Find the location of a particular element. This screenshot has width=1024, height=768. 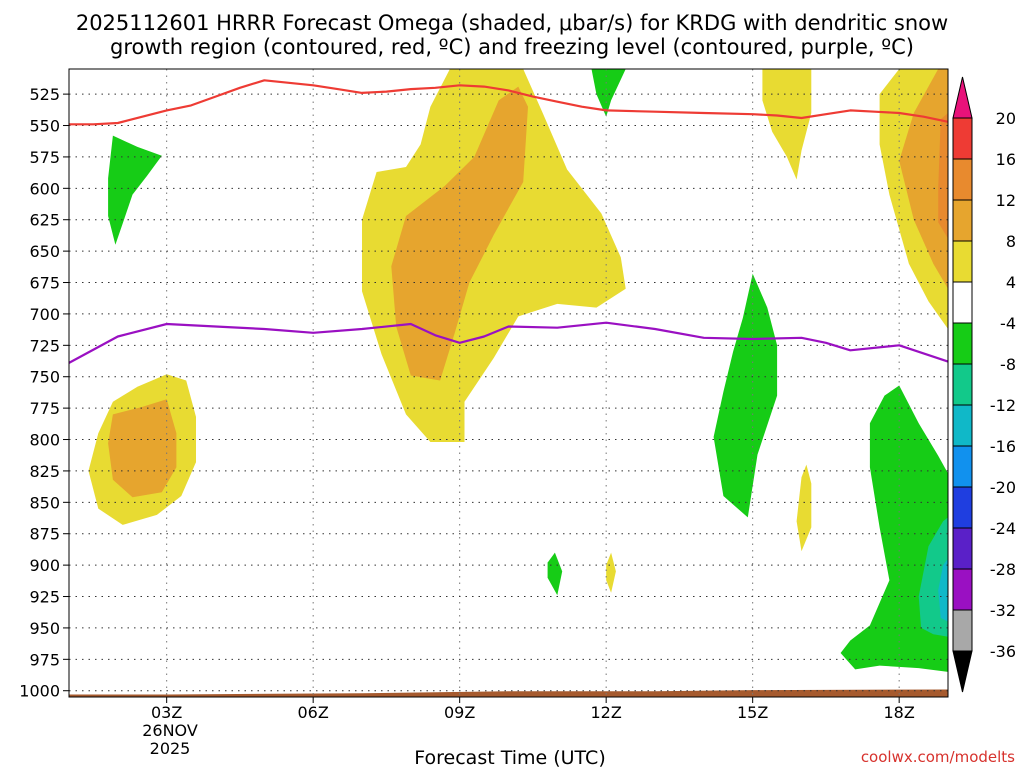

colorbar-band--8--4 is located at coordinates (962, 343).